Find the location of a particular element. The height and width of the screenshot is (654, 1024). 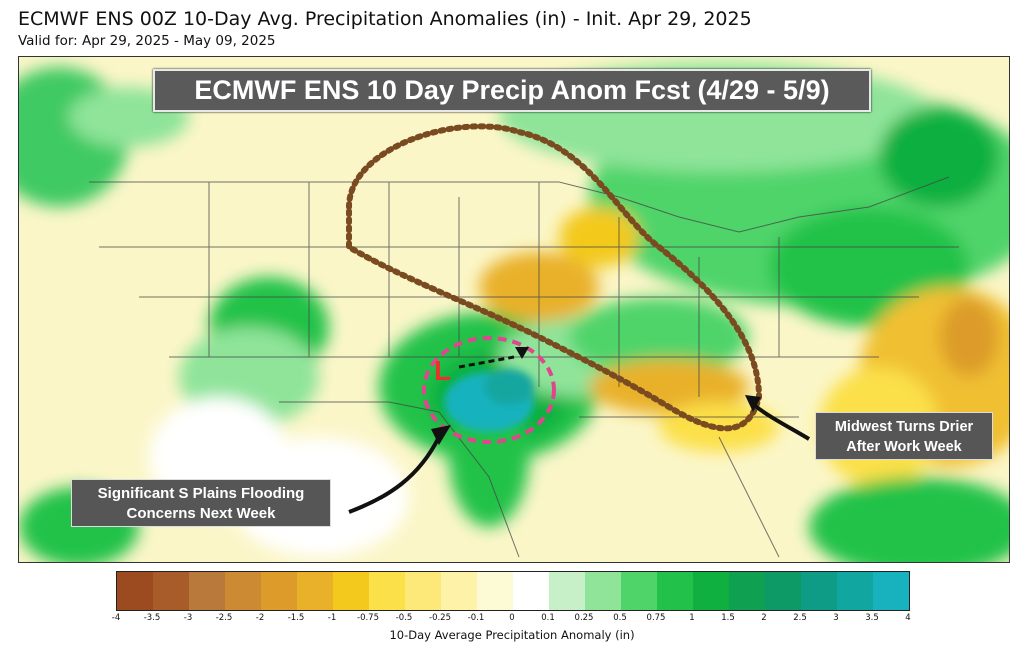

valid-date-subtitle: Valid for: Apr 29, 2025 - May 09, 2025 is located at coordinates (147, 41).